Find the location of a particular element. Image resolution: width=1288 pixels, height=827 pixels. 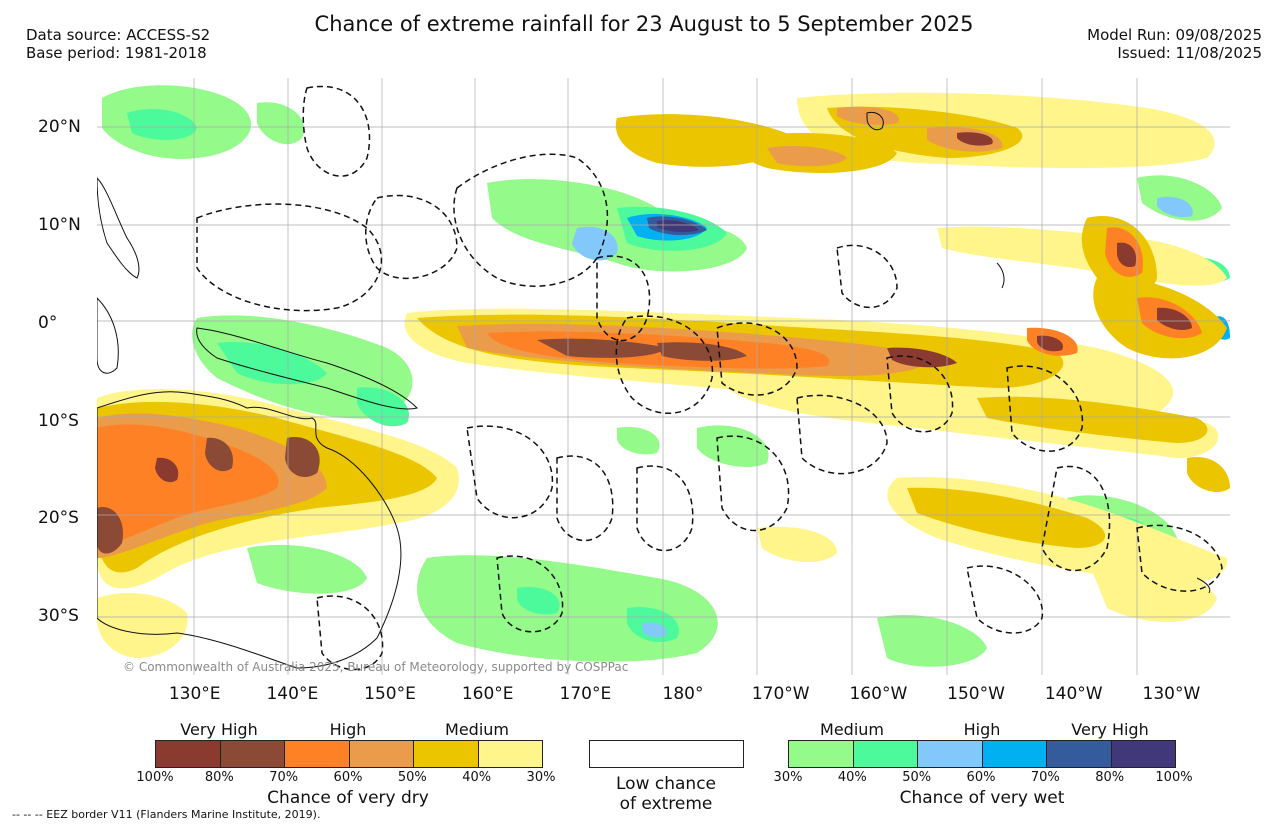

wet-percent-label: 30% is located at coordinates (788, 777).